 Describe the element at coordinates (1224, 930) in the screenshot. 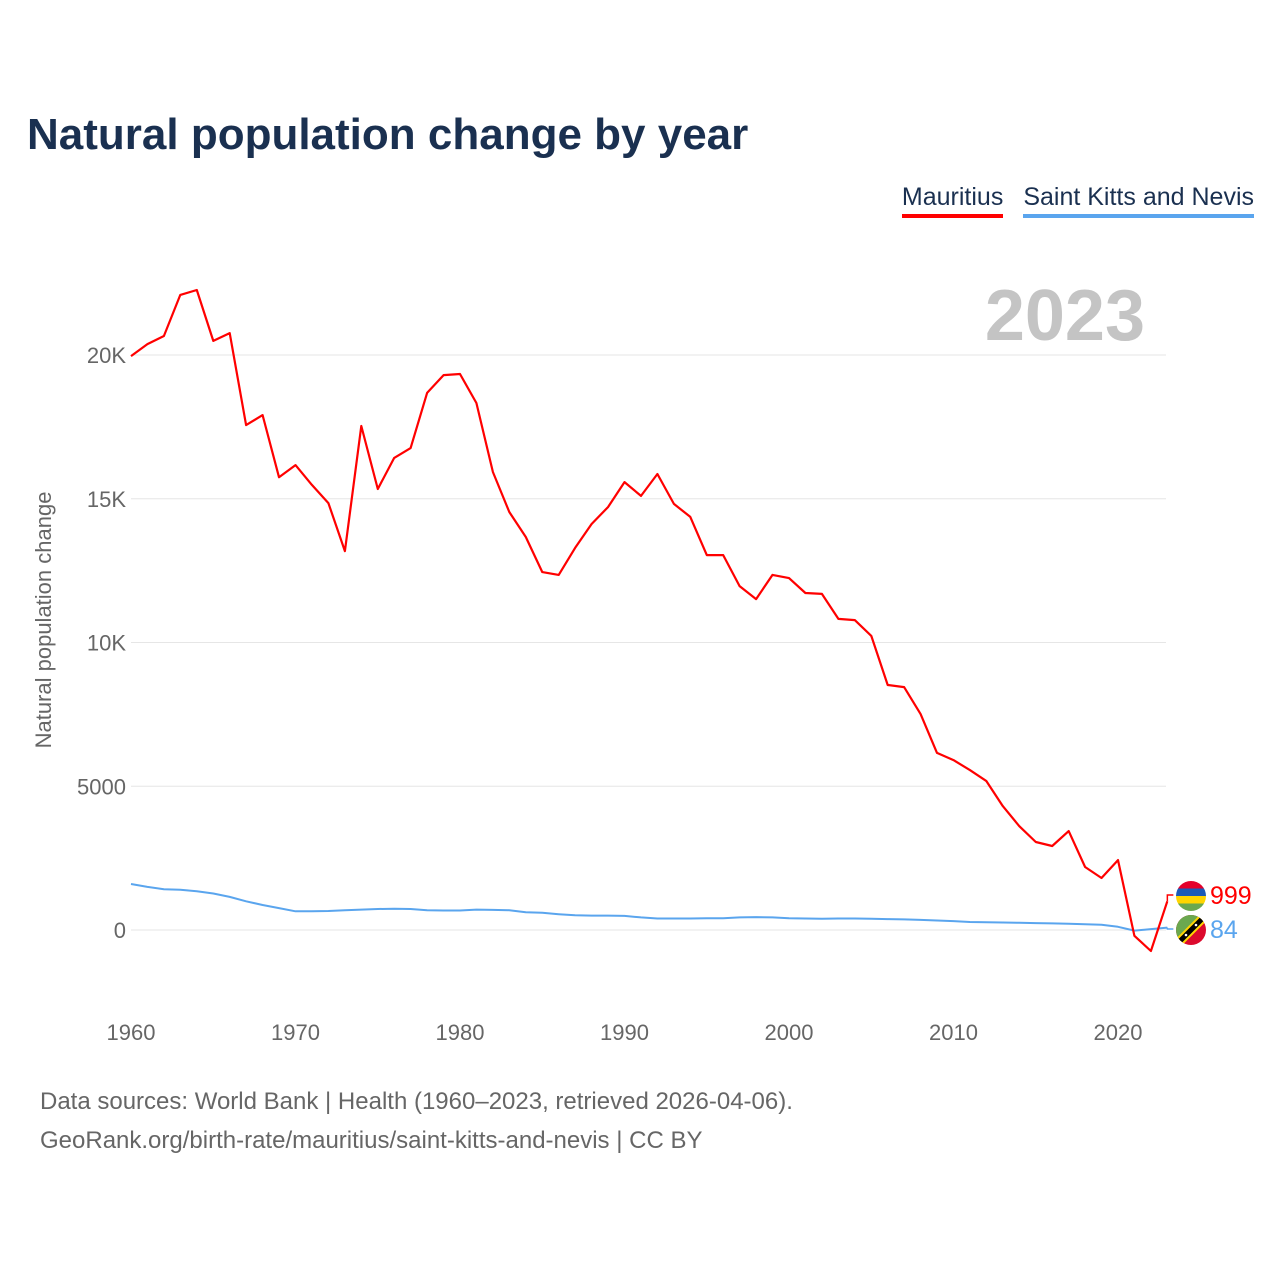

I see `end-value-label: 84` at that location.